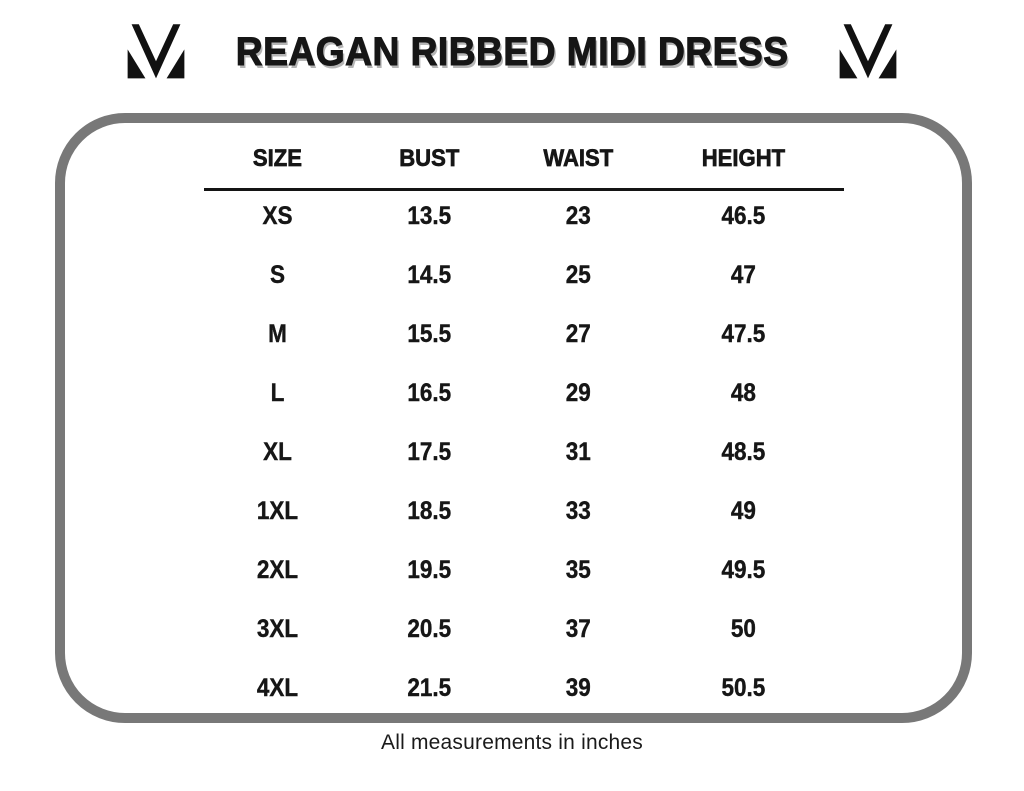 This screenshot has width=1024, height=791. I want to click on waist-cell: 37, so click(578, 629).